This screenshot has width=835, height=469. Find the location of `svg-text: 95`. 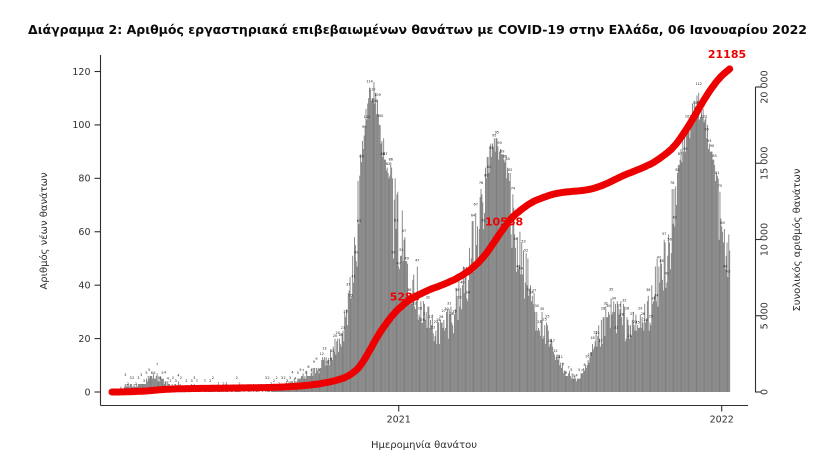

svg-text: 95 is located at coordinates (494, 136).